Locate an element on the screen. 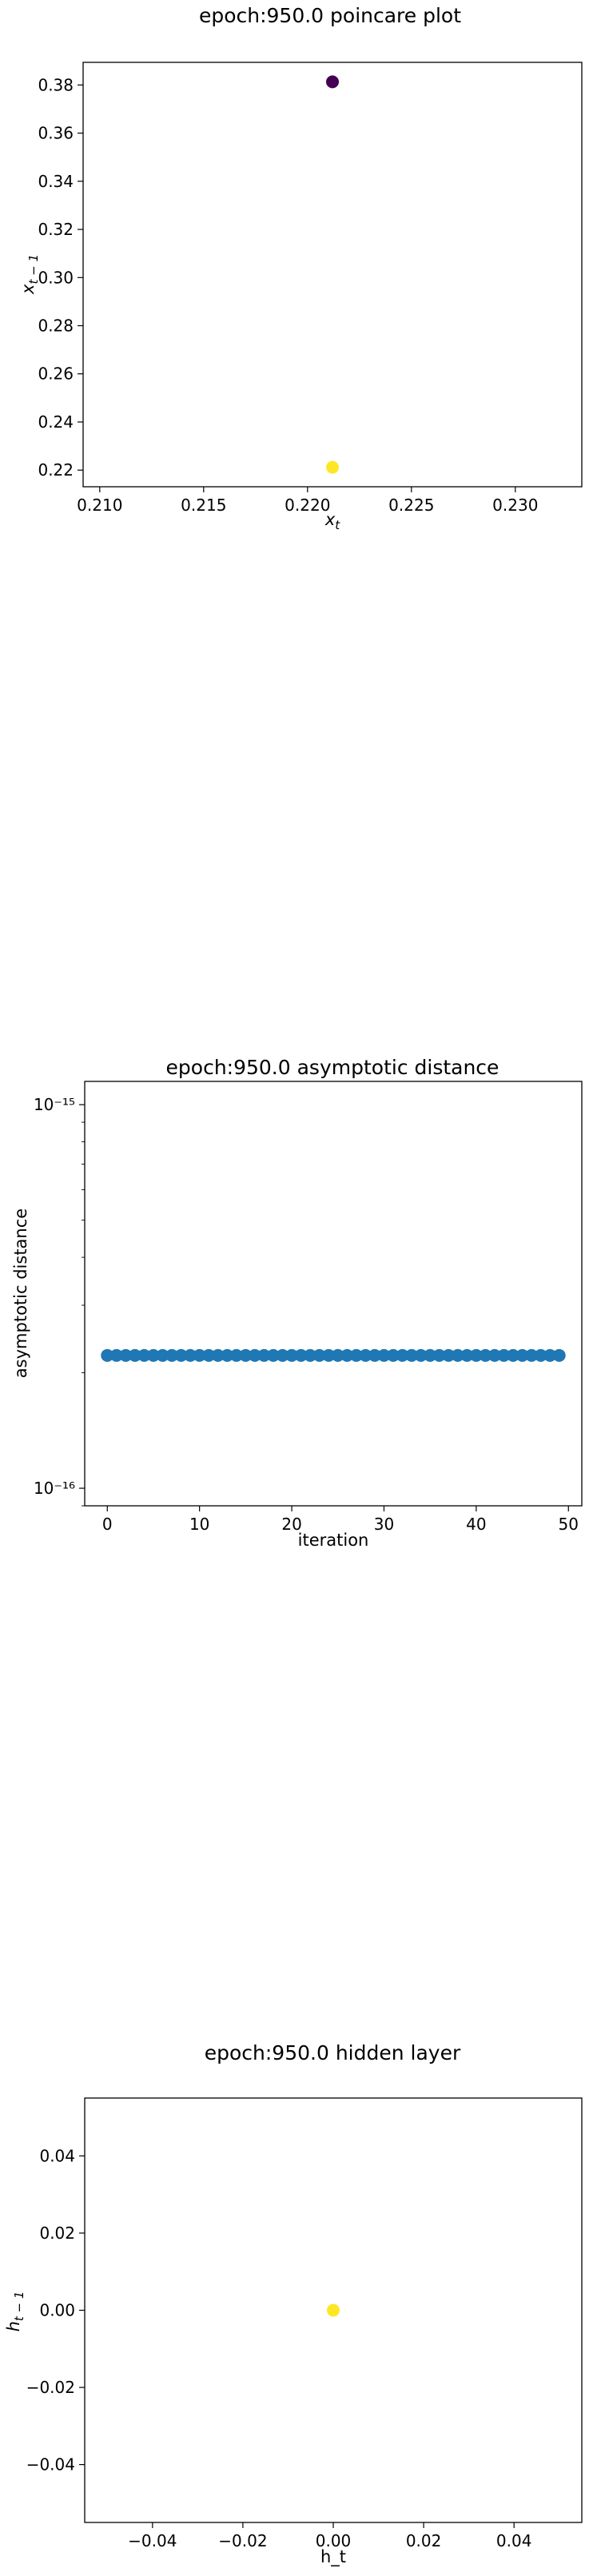 This screenshot has width=589, height=2576. x-tick-label: 0.02 is located at coordinates (424, 2540).